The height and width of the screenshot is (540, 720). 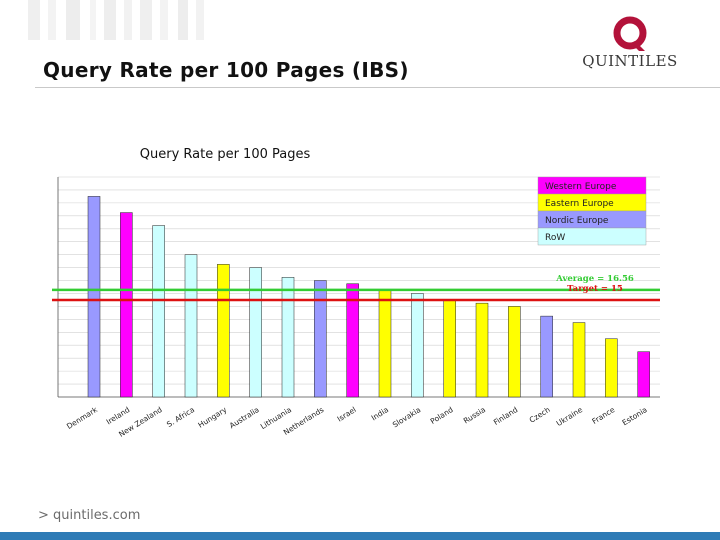 I want to click on x-tick-label: Slovakia, so click(x=406, y=417).